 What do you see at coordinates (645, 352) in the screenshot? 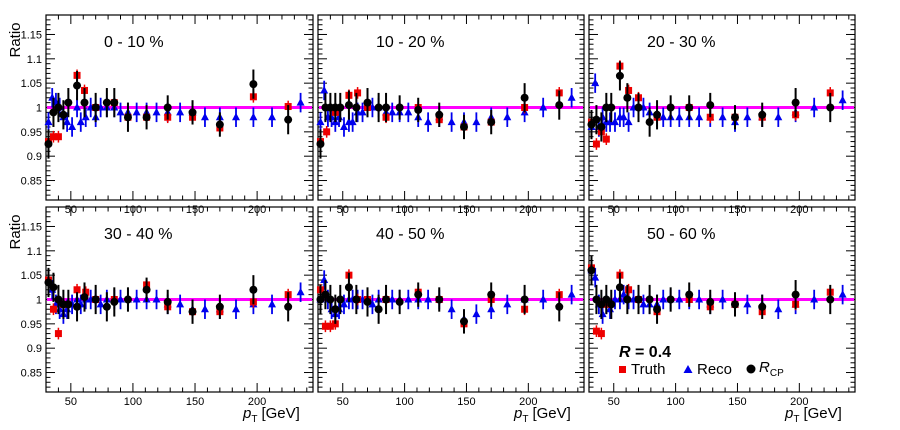
I see `legend-title: R = 0.4` at bounding box center [645, 352].